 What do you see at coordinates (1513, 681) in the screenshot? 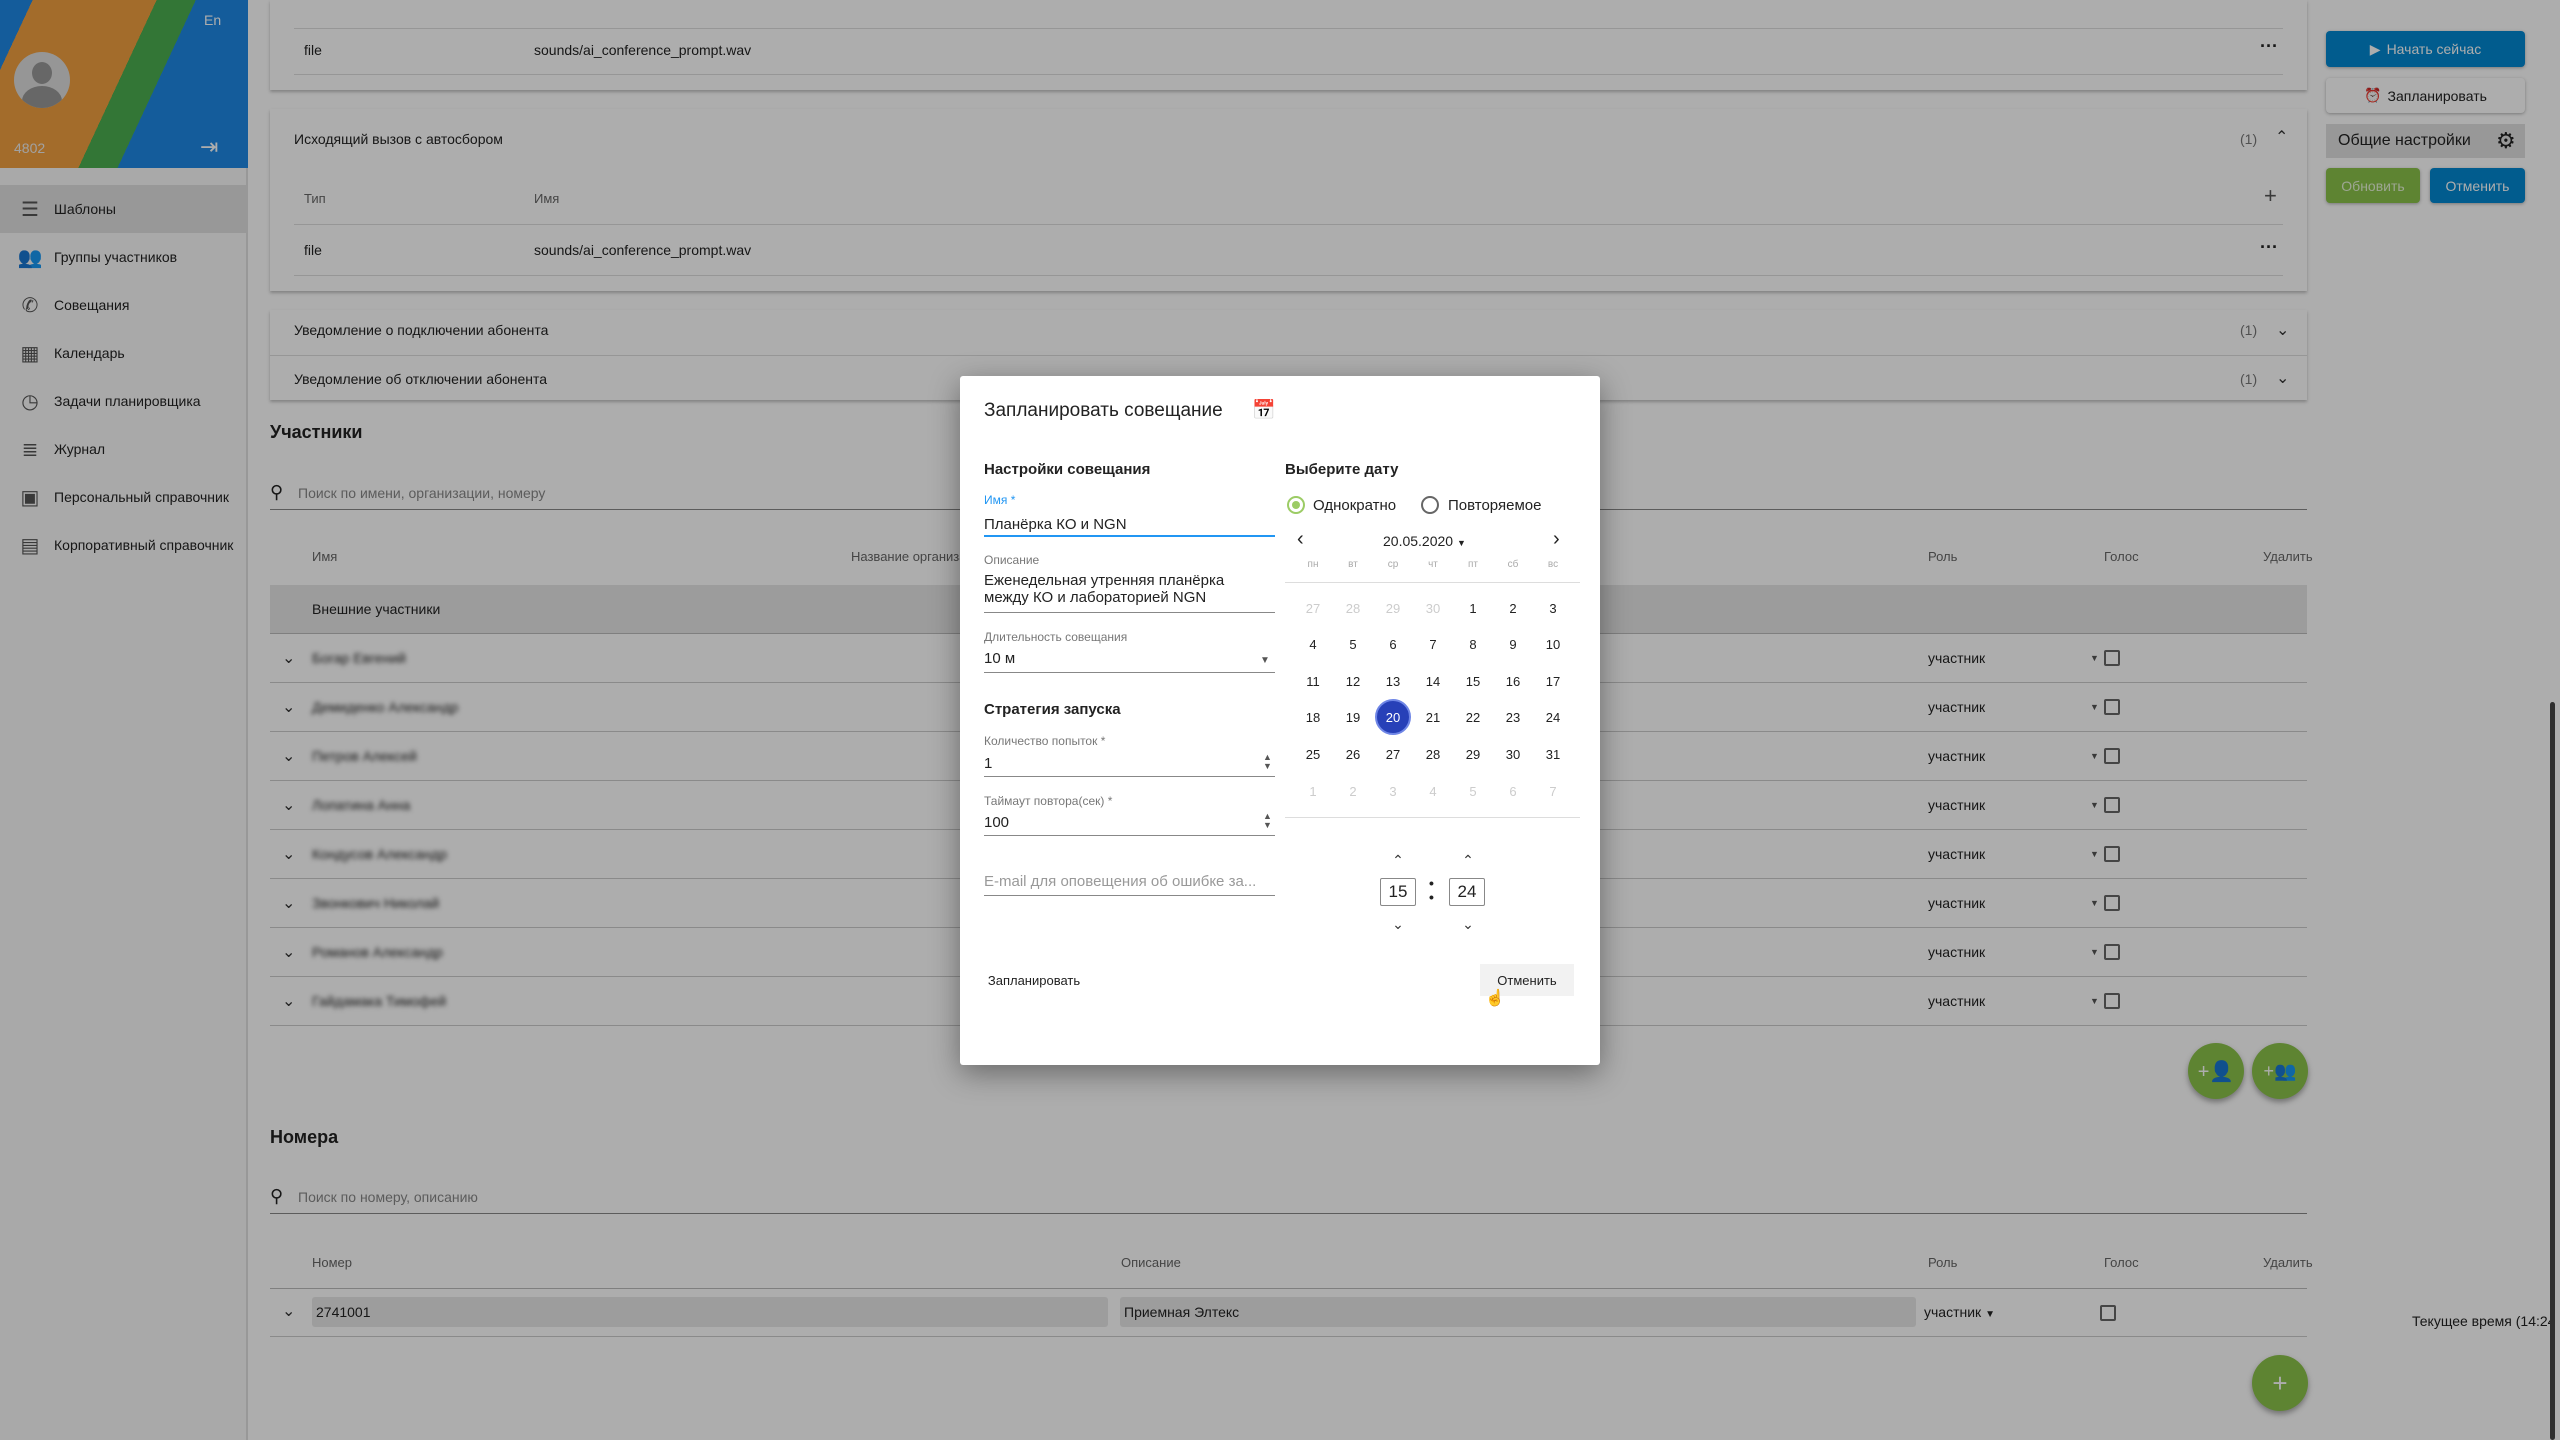
I see `calendar-day: 16` at bounding box center [1513, 681].